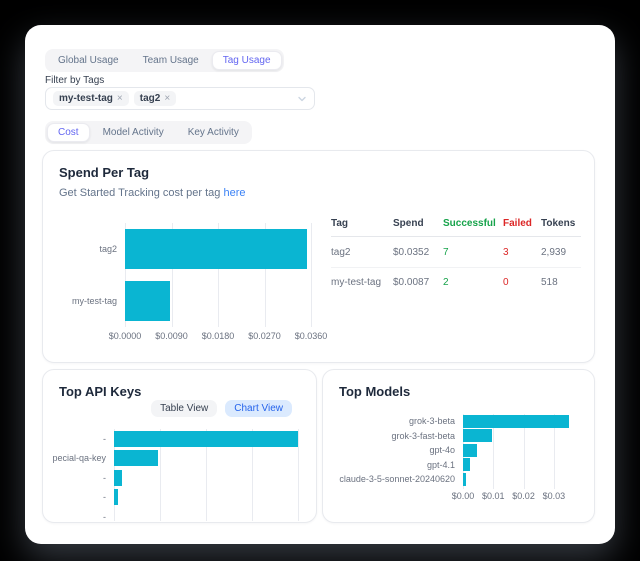  What do you see at coordinates (523, 496) in the screenshot?
I see `x-tick-label: $0.02` at bounding box center [523, 496].